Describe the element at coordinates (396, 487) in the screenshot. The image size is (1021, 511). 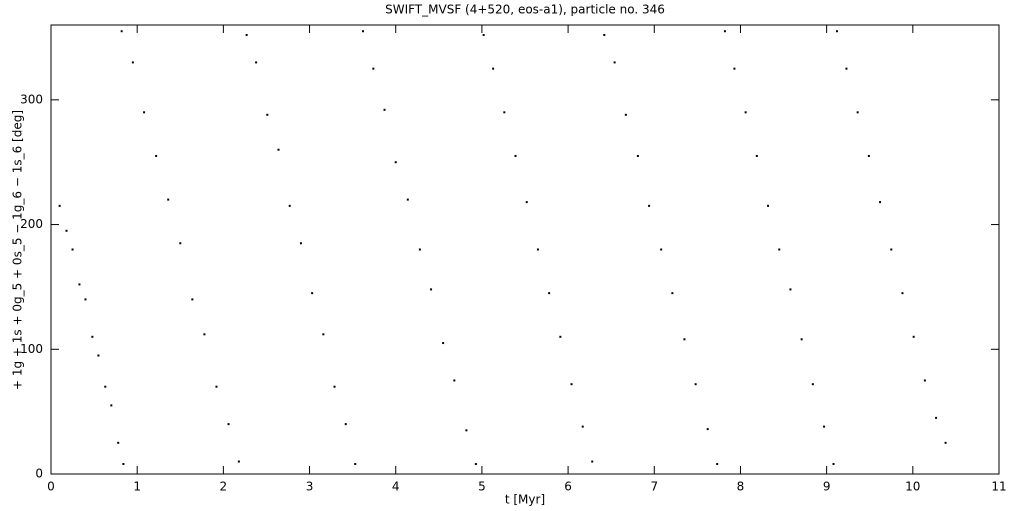
I see `x-tick-label: 4` at that location.